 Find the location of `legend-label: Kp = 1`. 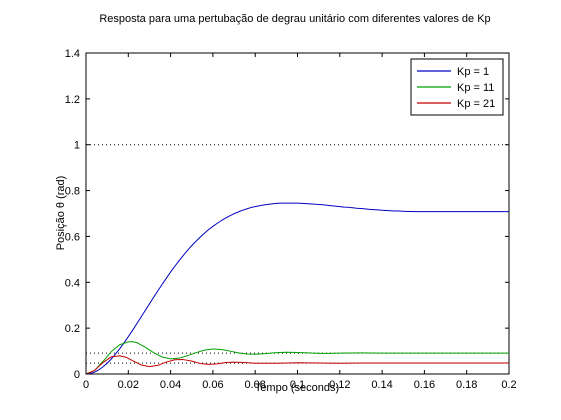

legend-label: Kp = 1 is located at coordinates (473, 72).